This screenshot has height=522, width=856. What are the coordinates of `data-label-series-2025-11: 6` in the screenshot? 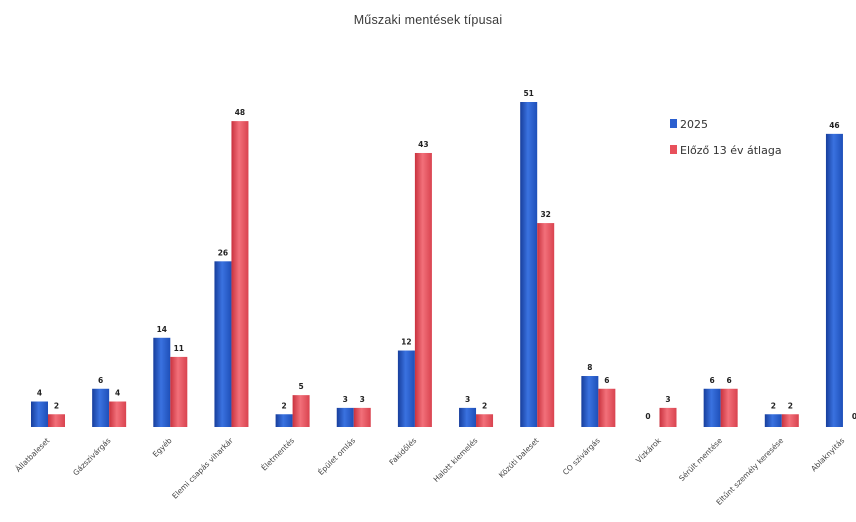 It's located at (712, 380).